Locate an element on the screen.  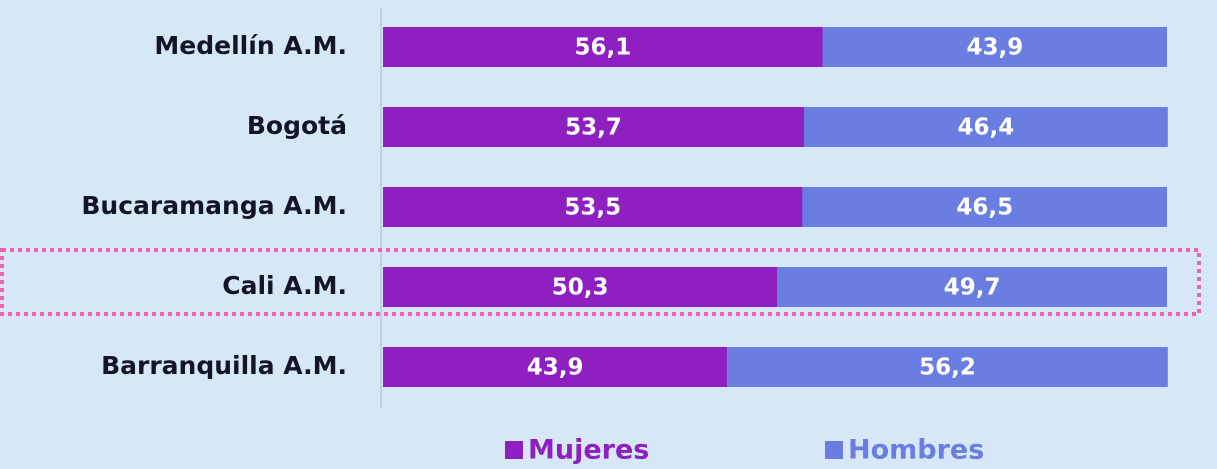
category-label: Barranquilla A.M. is located at coordinates (224, 365).